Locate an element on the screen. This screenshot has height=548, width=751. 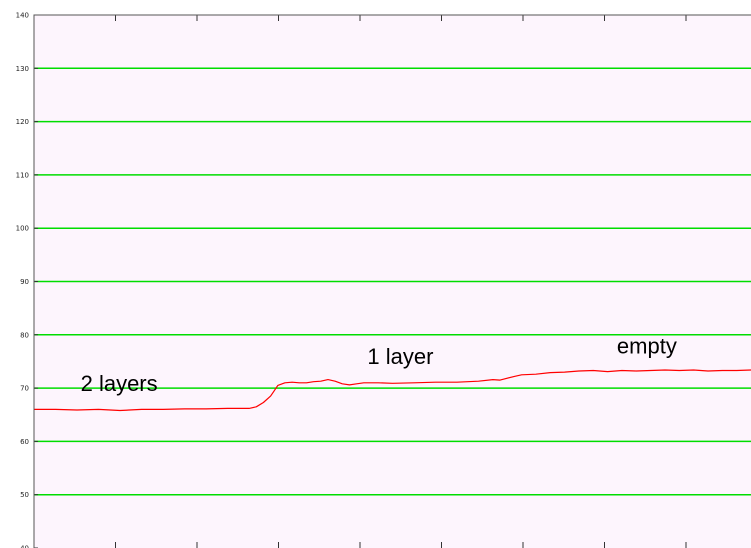
annotation-label: 1 layer is located at coordinates (400, 356).